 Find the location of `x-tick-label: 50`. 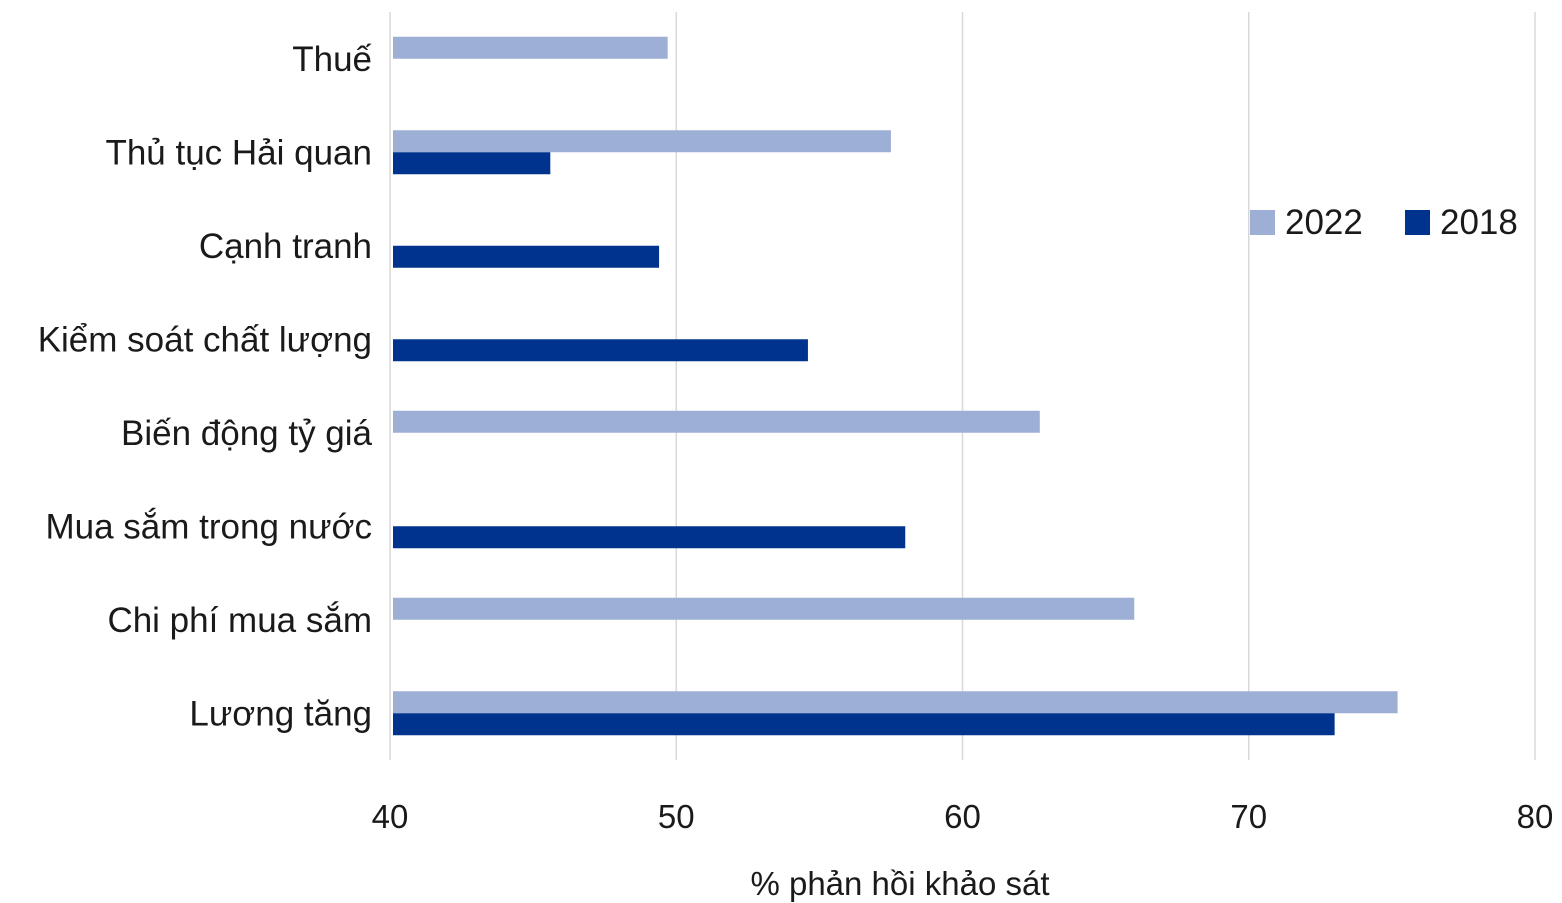

x-tick-label: 50 is located at coordinates (676, 816).